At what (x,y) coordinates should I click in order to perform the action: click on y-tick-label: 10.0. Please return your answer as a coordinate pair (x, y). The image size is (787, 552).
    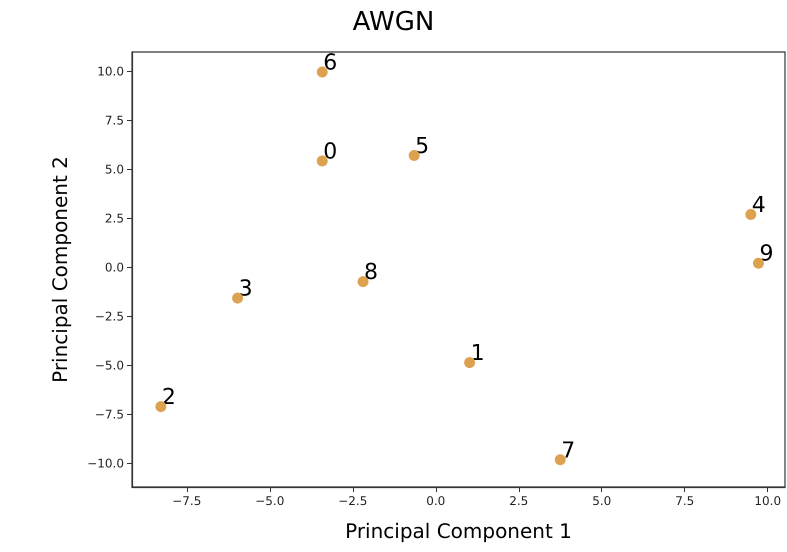
    Looking at the image, I should click on (110, 71).